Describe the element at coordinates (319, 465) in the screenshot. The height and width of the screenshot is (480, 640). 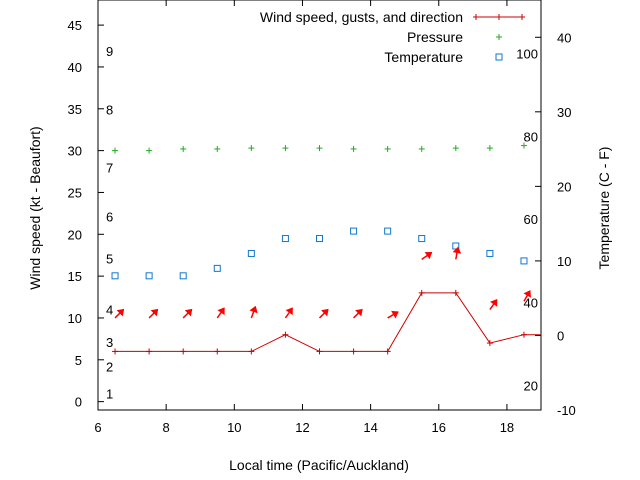
I see `x-axis-label: Local time (Pacific/Auckland)` at that location.